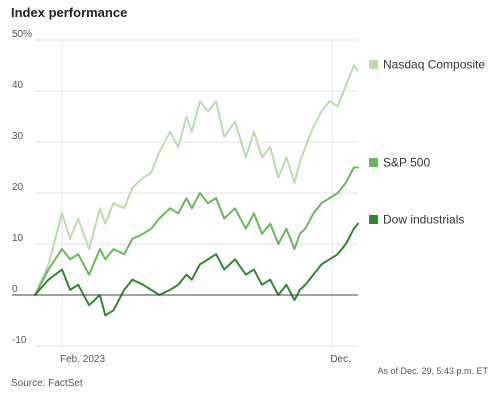  Describe the element at coordinates (432, 371) in the screenshot. I see `as-of-note: As of Dec. 29, 5:43 p.m. ET` at that location.